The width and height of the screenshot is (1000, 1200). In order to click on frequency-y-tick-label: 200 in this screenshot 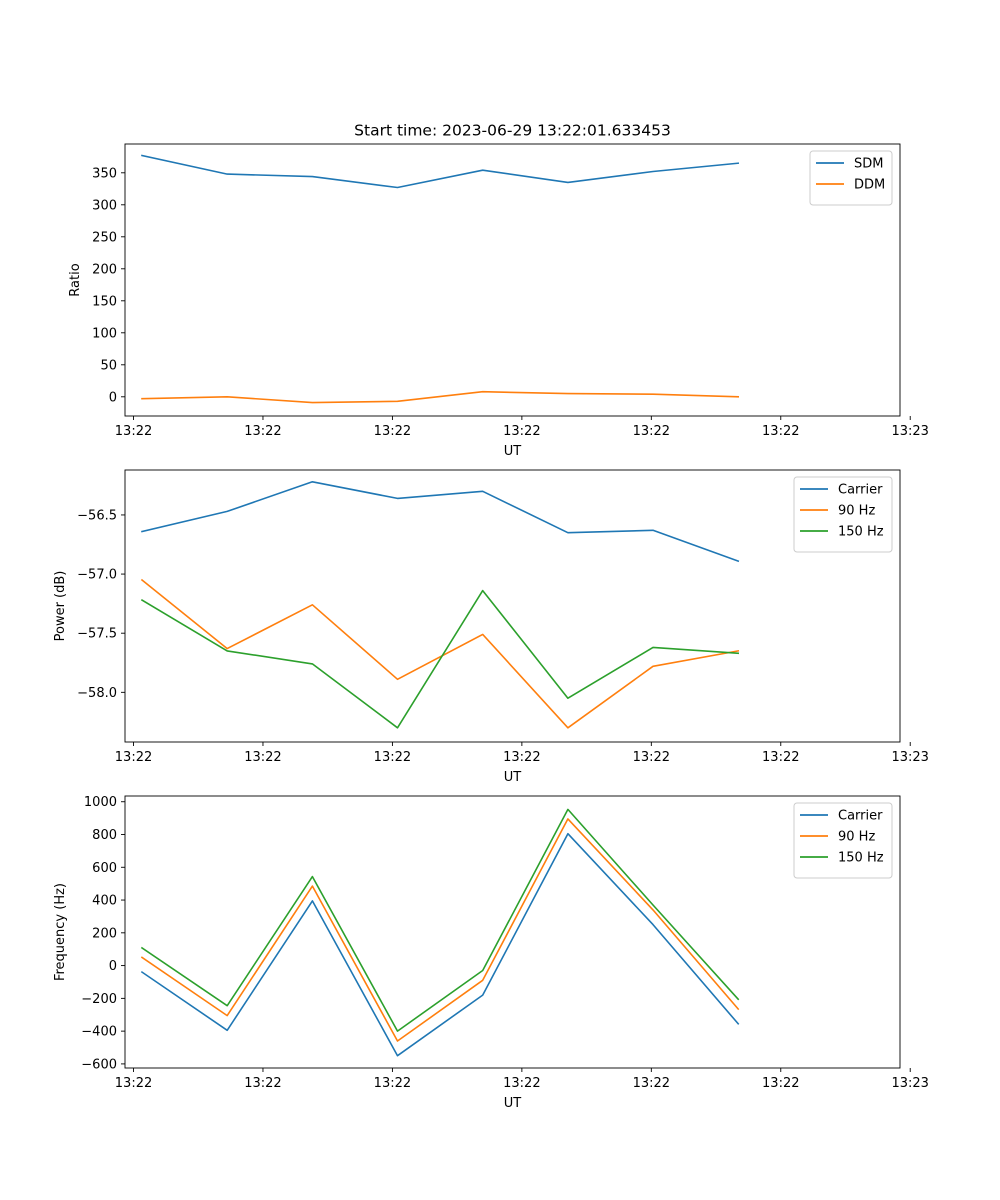, I will do `click(104, 933)`.